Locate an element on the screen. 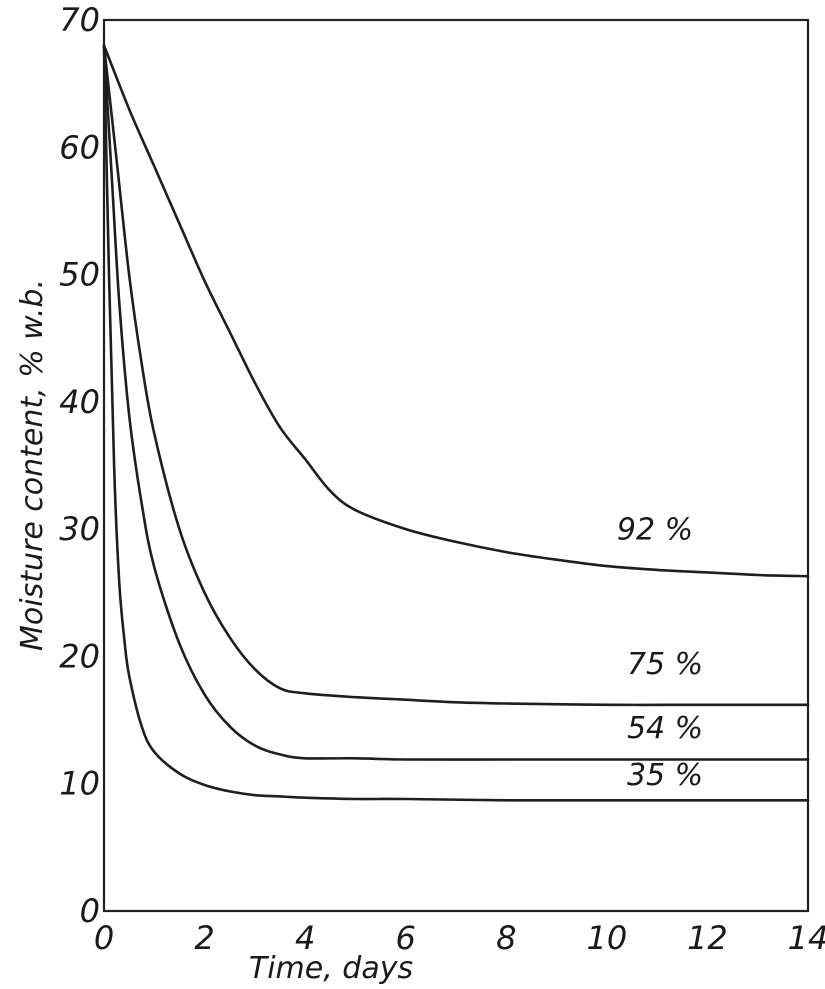  x-tick-label: 6 is located at coordinates (406, 938).